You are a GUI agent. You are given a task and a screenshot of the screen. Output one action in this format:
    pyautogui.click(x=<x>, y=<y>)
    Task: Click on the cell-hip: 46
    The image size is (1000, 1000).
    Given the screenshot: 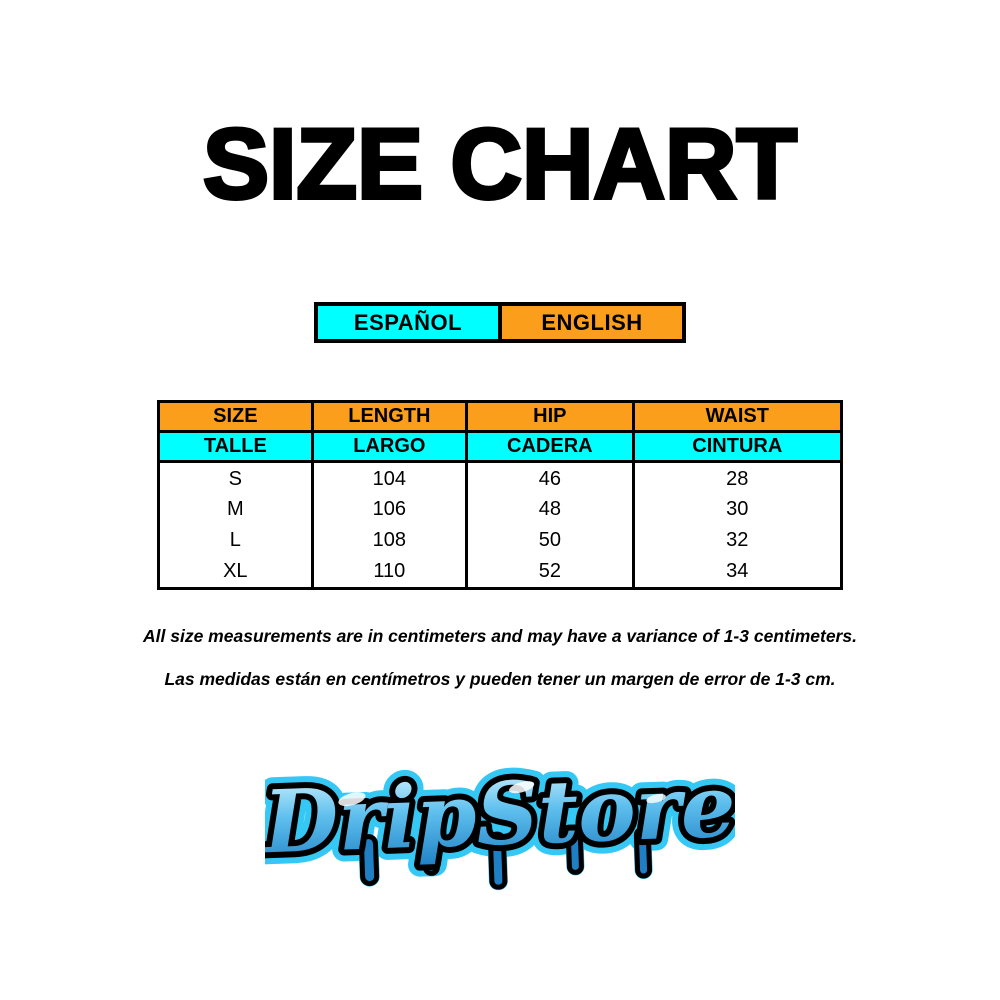 What is the action you would take?
    pyautogui.click(x=551, y=478)
    